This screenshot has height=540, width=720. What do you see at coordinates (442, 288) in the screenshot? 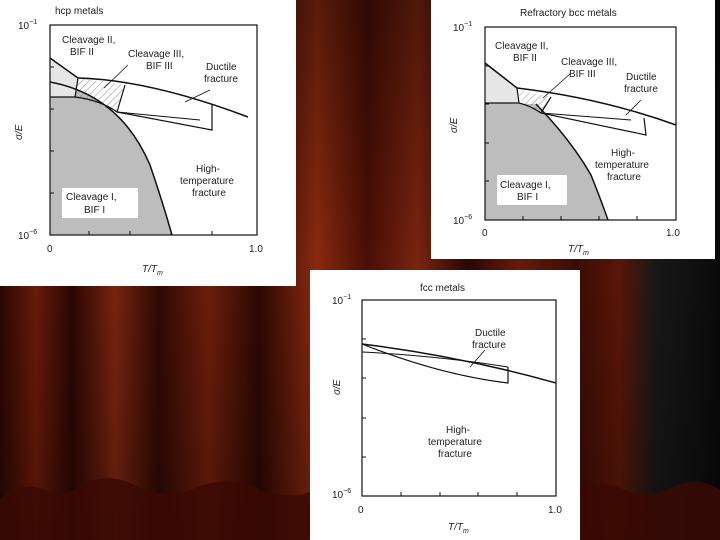
I see `diagram-title: fcc metals` at bounding box center [442, 288].